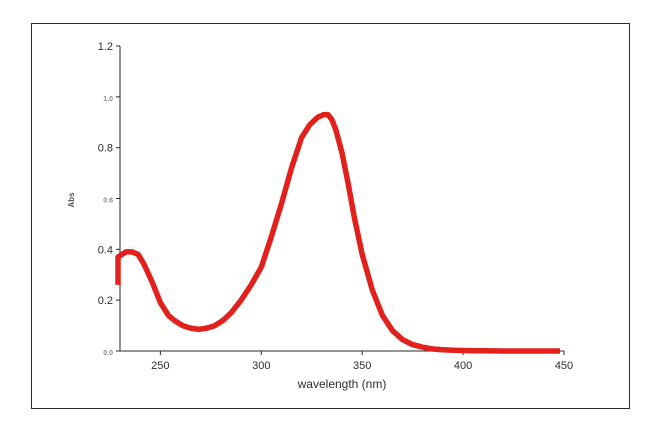 Image resolution: width=650 pixels, height=430 pixels. Describe the element at coordinates (564, 366) in the screenshot. I see `x-tick-label: 450` at that location.